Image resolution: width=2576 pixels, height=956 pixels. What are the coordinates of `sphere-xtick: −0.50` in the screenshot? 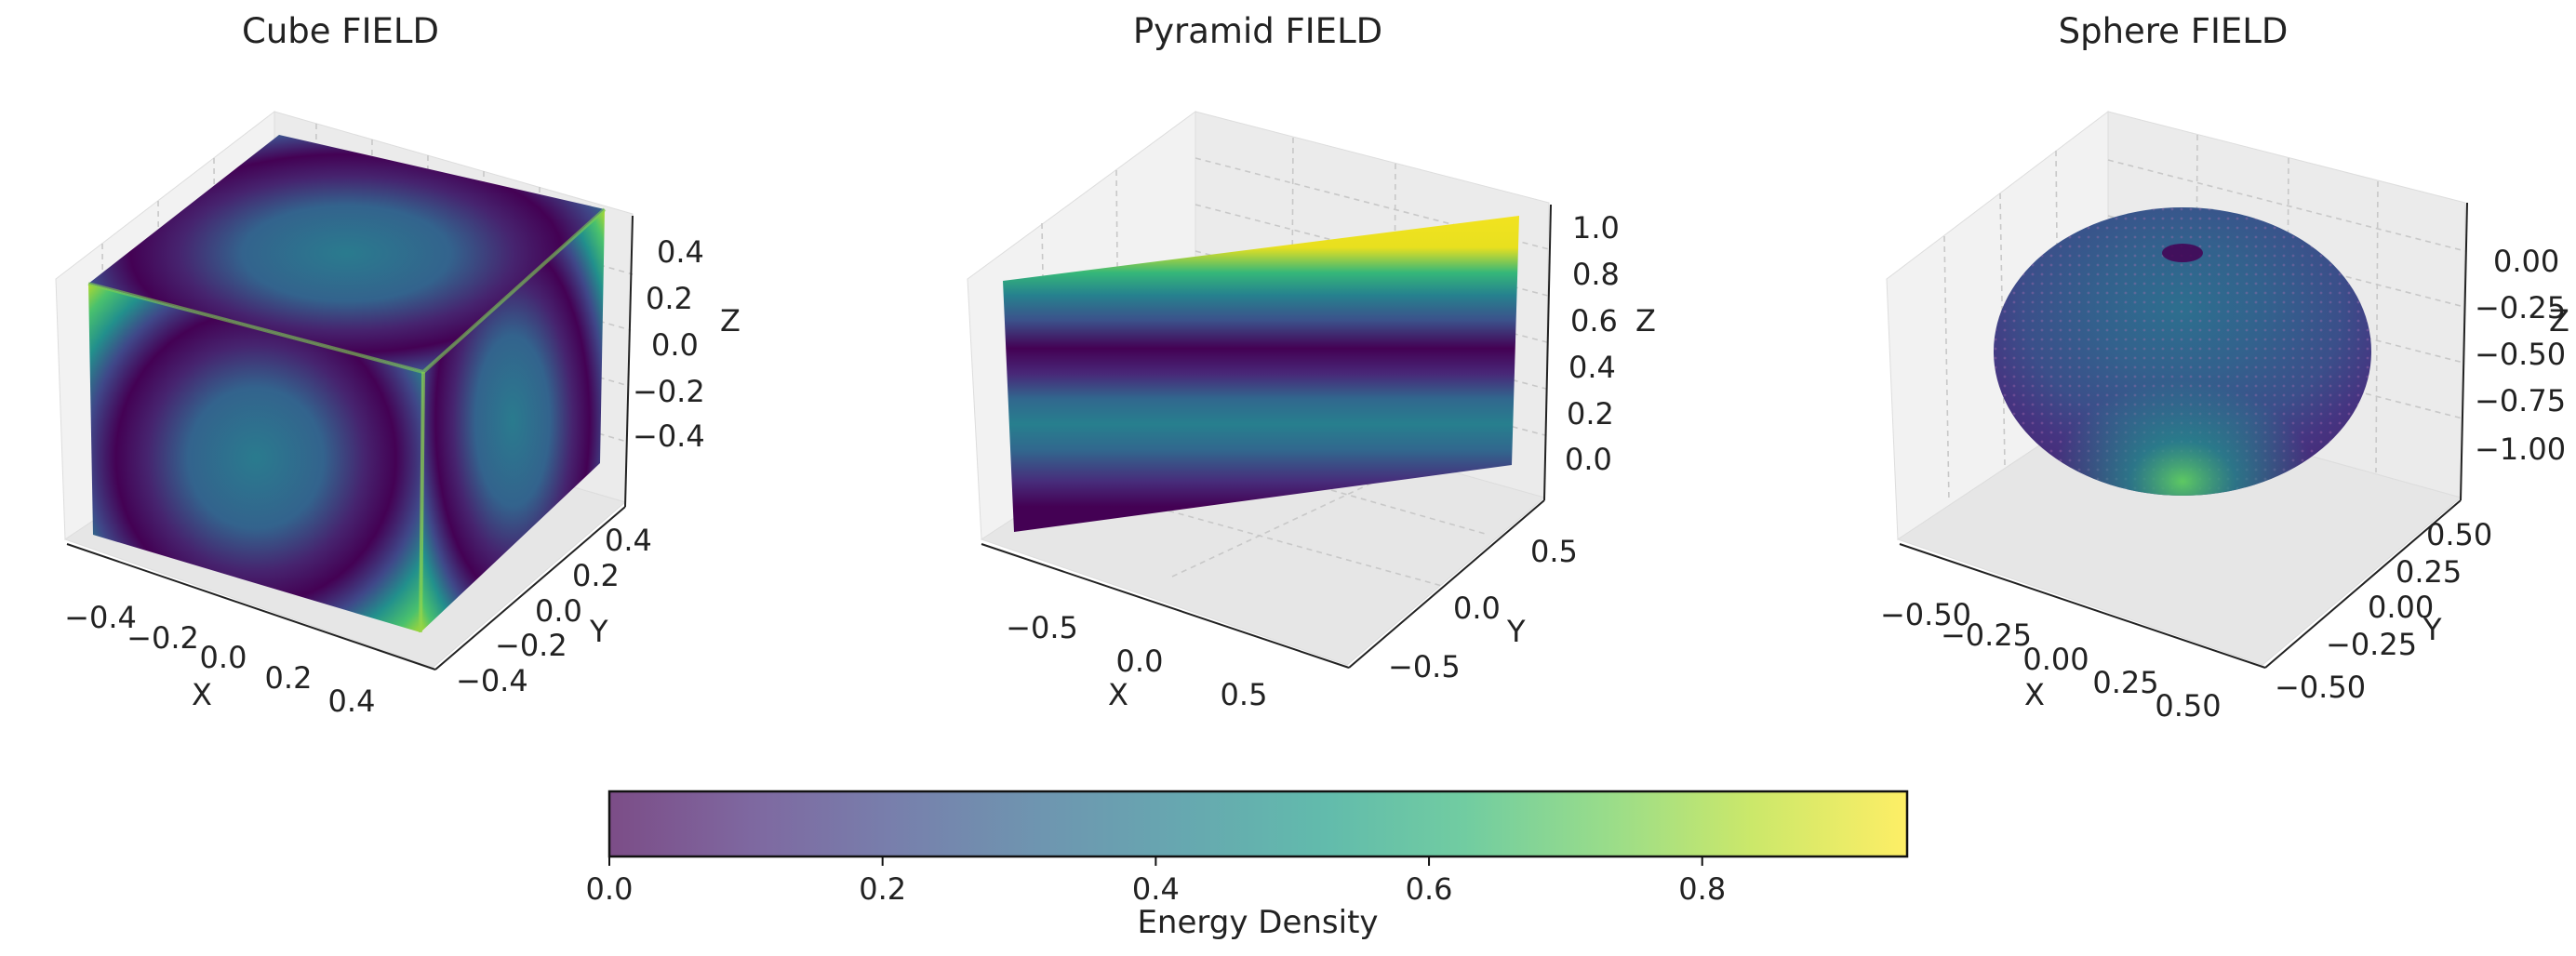 It's located at (1925, 614).